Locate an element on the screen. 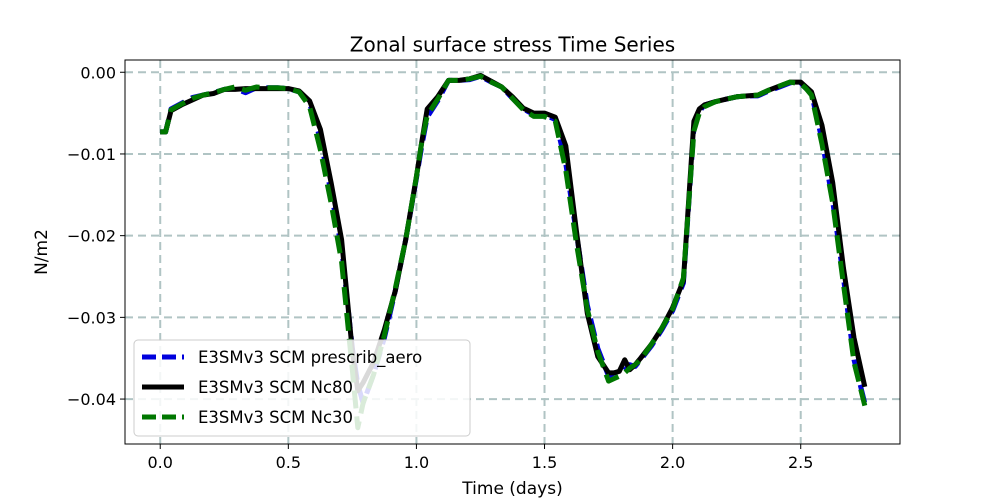 This screenshot has height=500, width=1000. legend-frame is located at coordinates (302, 388).